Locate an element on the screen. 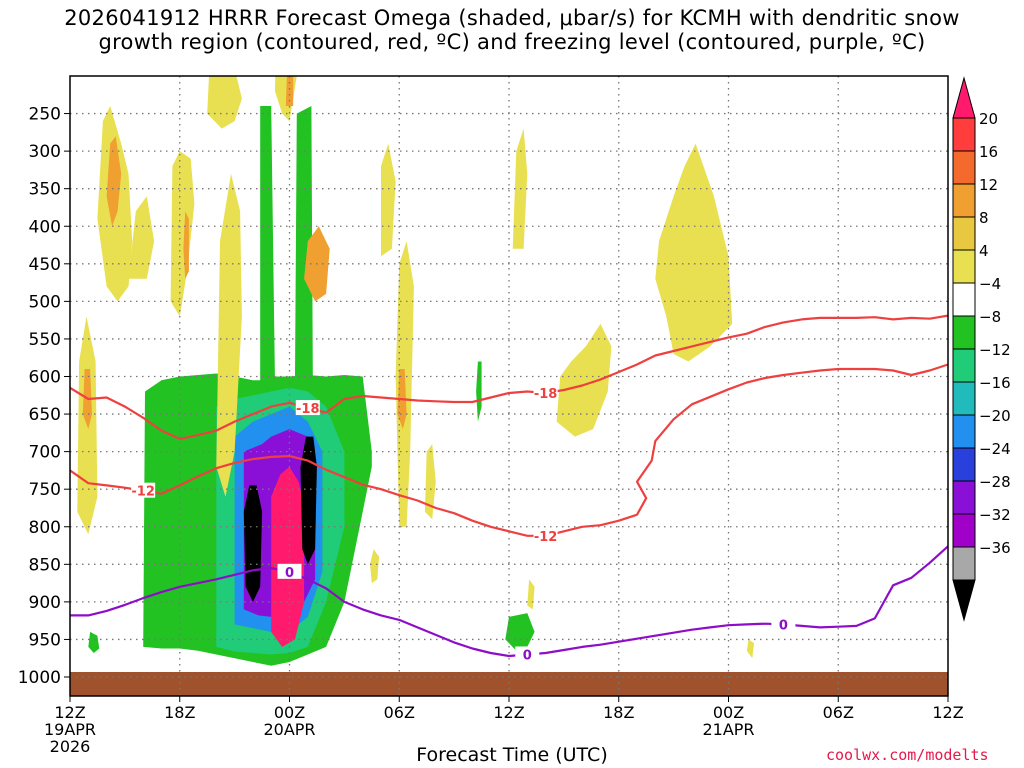 The image size is (1024, 768). x-tick-label: 20APR is located at coordinates (289, 729).